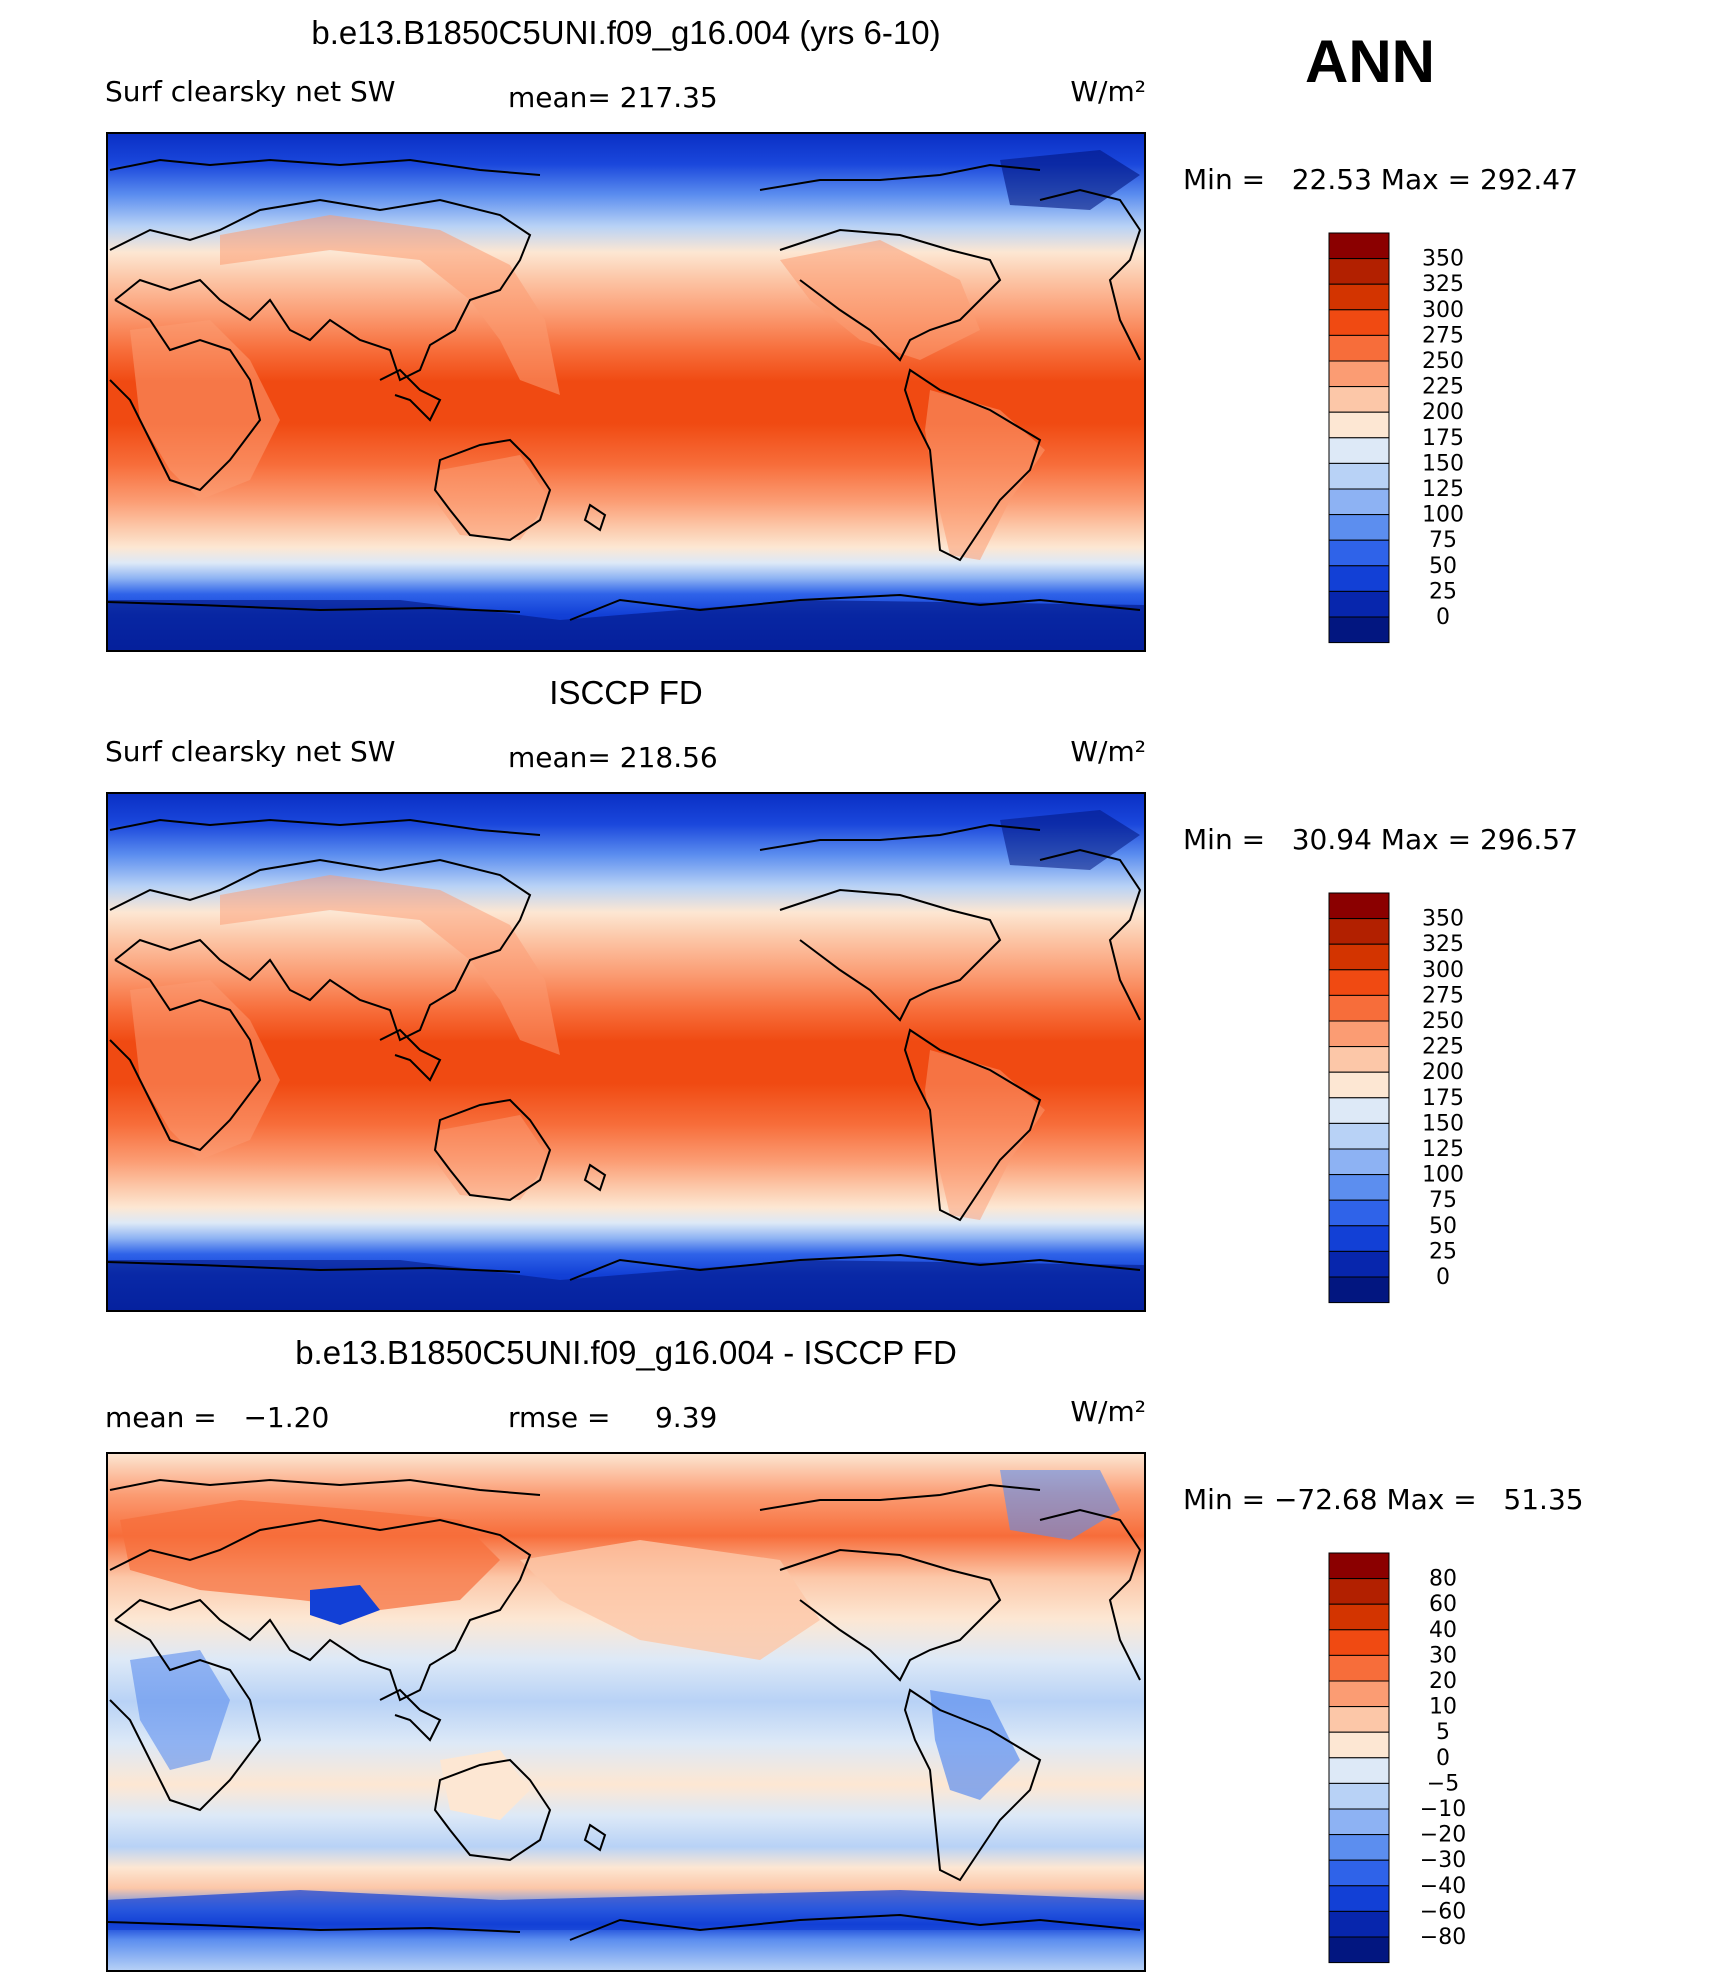  I want to click on mean-label: mean= 218.56, so click(613, 757).